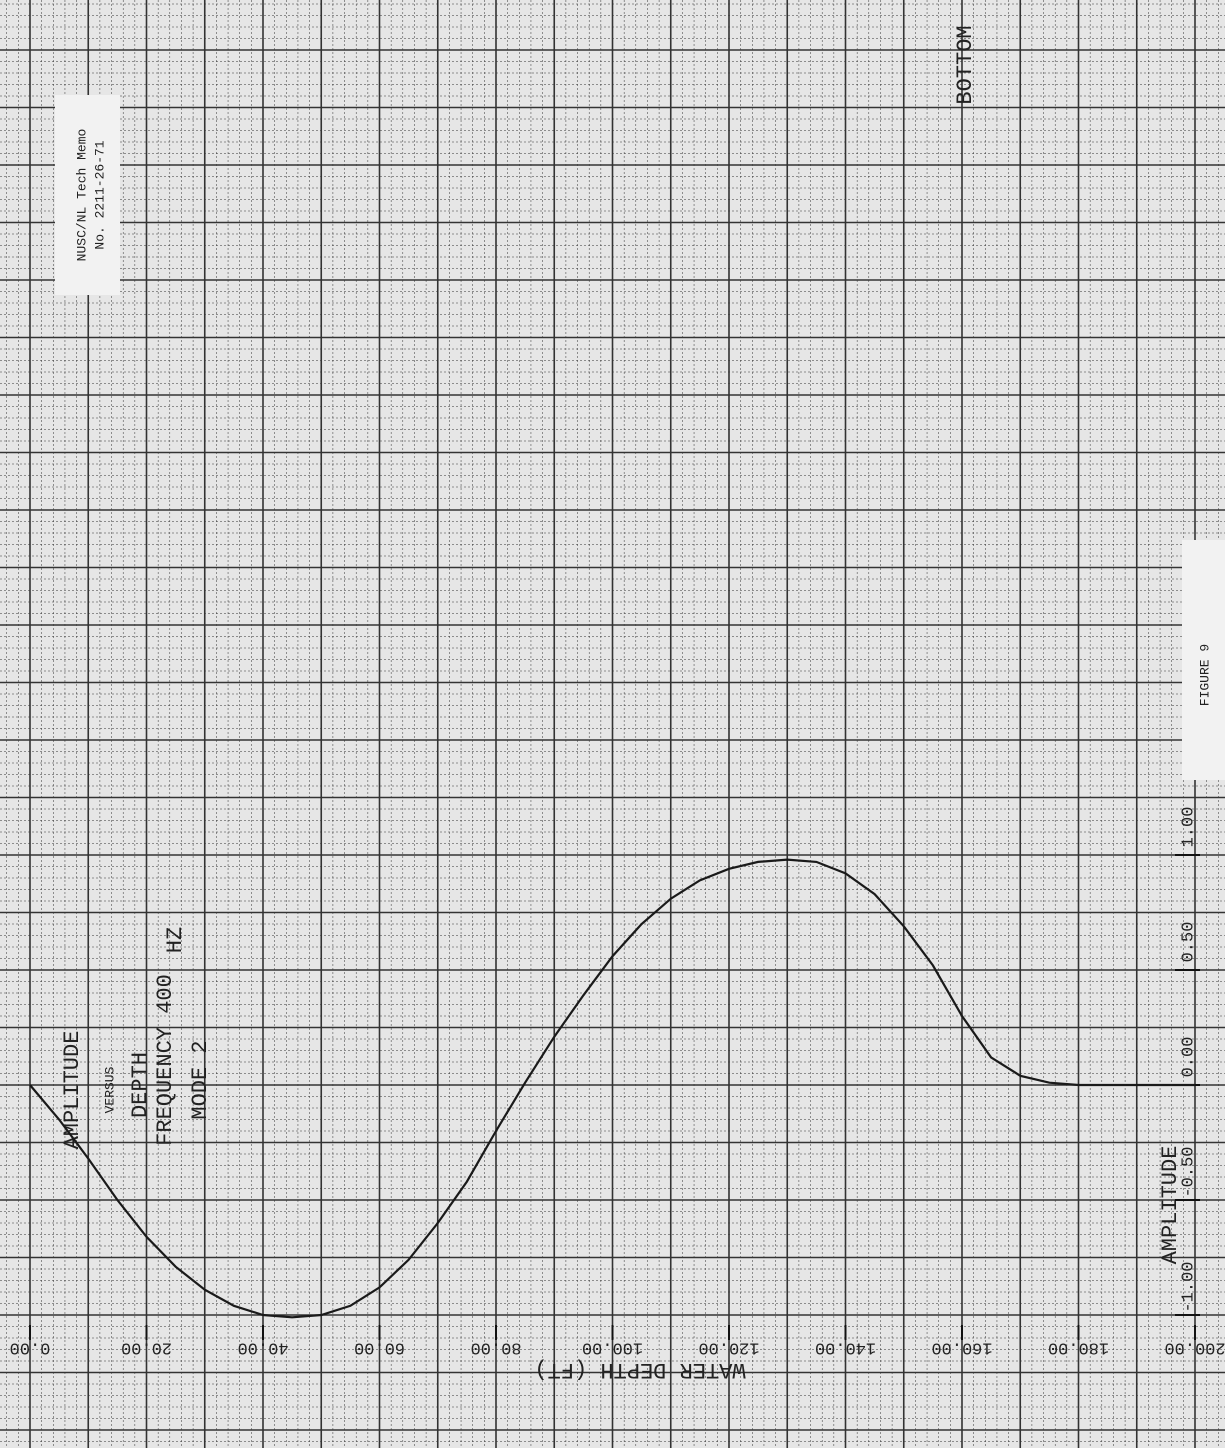 Image resolution: width=1225 pixels, height=1448 pixels. I want to click on y-axis-label: AMPLITUDE, so click(1170, 1205).